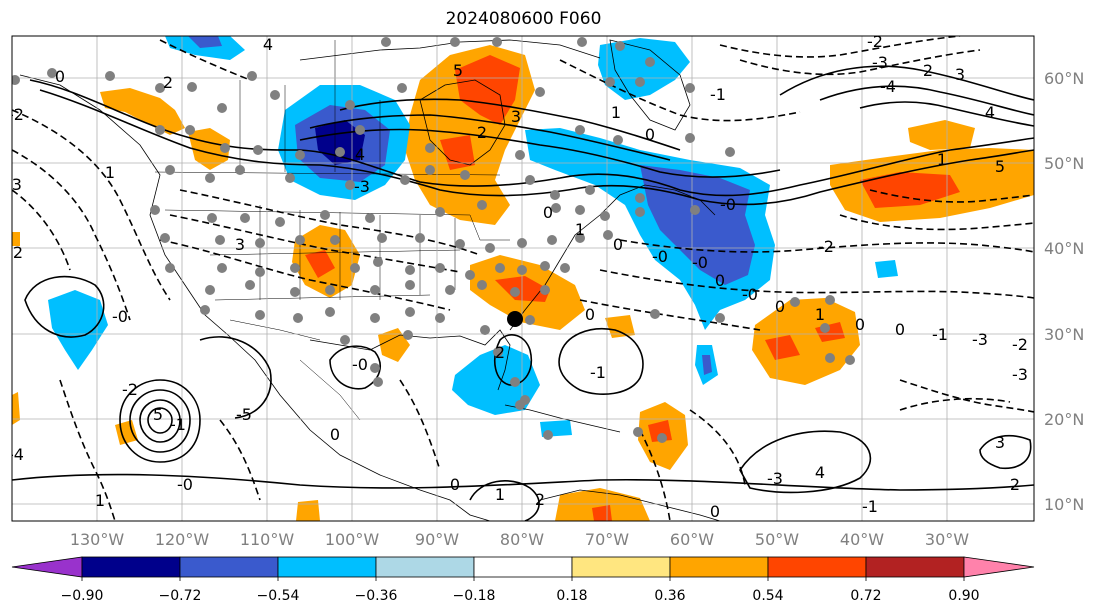  Describe the element at coordinates (267, 539) in the screenshot. I see `lon-tick-label: 110°W` at that location.